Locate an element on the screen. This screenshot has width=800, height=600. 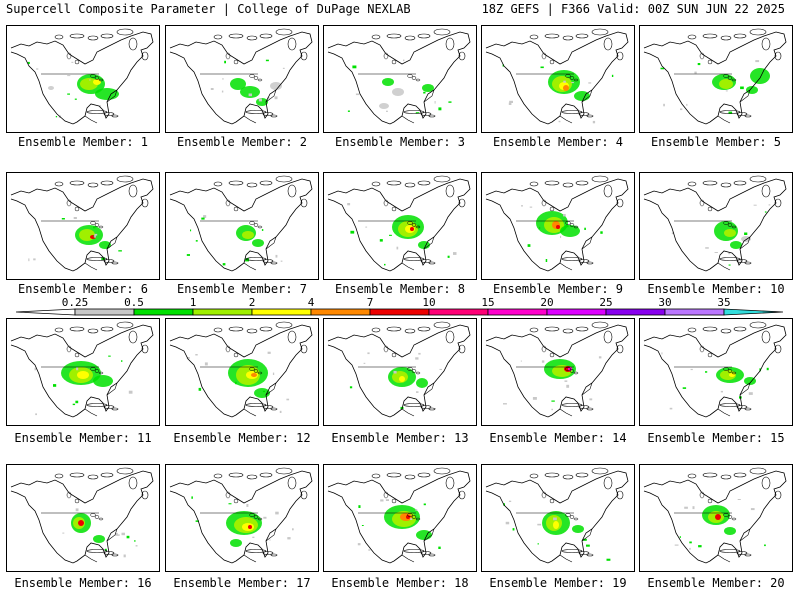
member-label-8: Ensemble Member: 8 is located at coordinates (400, 289).